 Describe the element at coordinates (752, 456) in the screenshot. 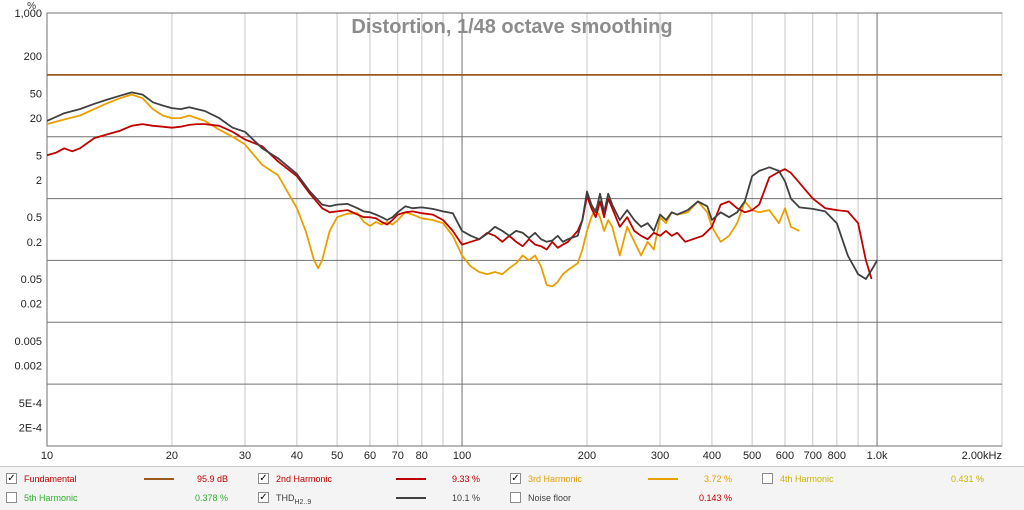

I see `x-tick-label: 500` at that location.